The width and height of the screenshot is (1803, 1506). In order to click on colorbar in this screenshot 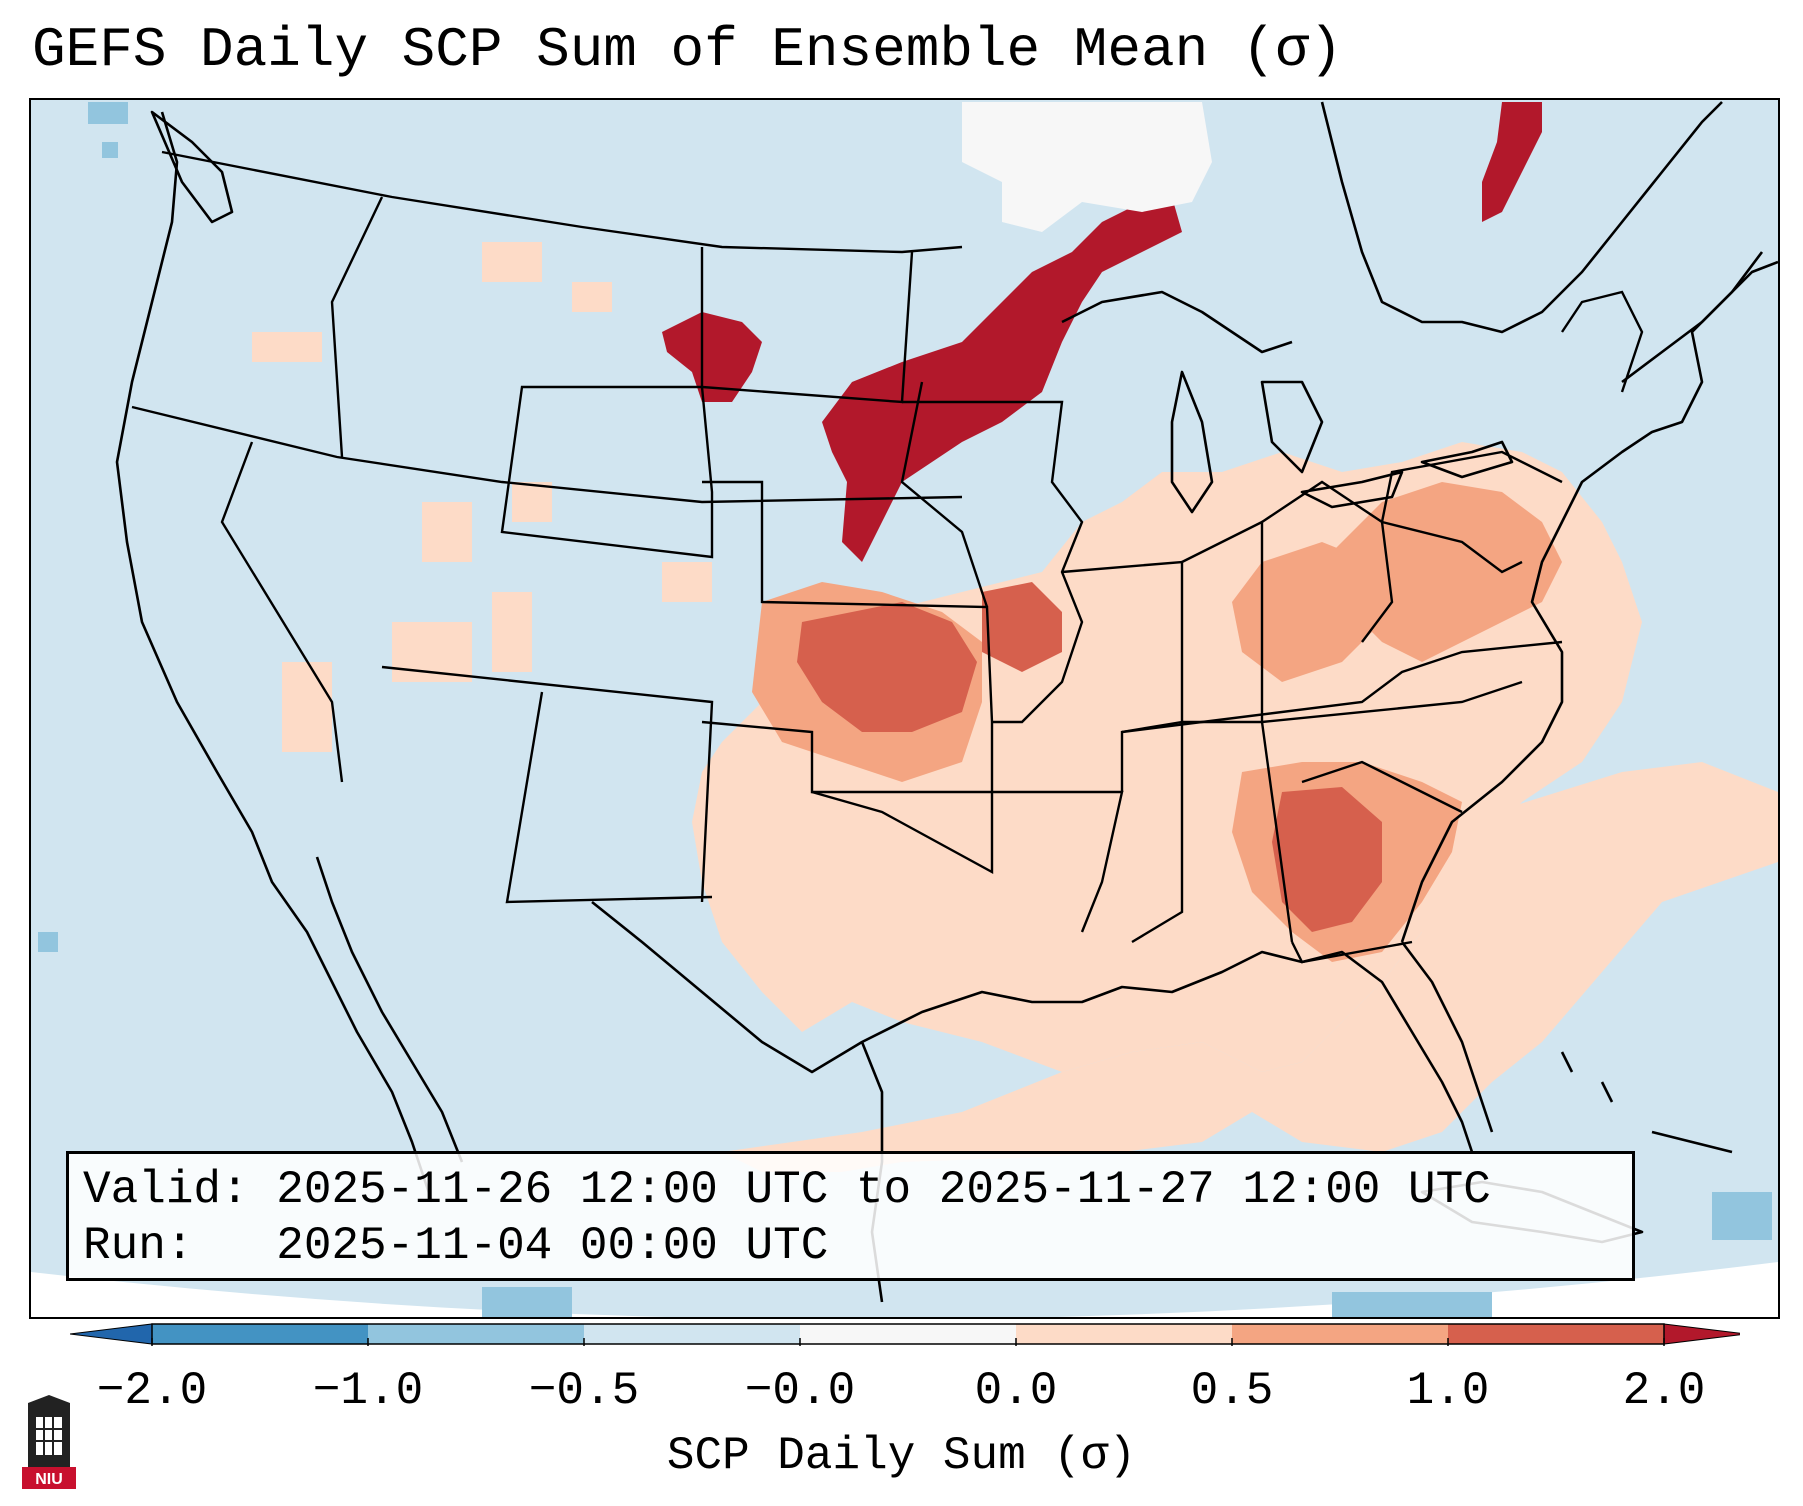, I will do `click(905, 1334)`.